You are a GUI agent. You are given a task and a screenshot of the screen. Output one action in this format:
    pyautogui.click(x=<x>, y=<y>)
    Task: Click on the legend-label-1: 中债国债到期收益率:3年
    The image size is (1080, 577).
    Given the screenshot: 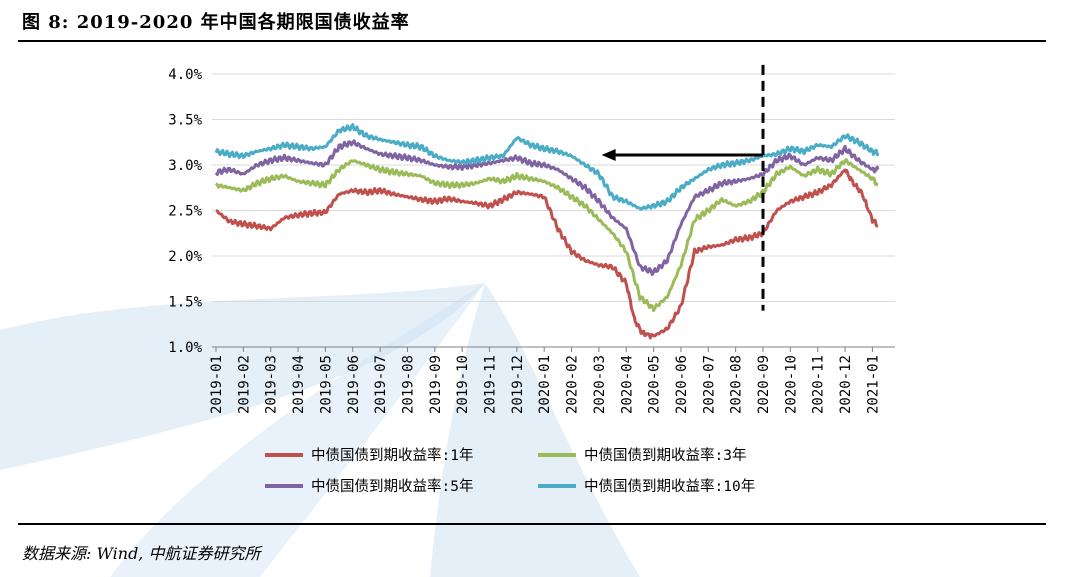 What is the action you would take?
    pyautogui.click(x=665, y=455)
    